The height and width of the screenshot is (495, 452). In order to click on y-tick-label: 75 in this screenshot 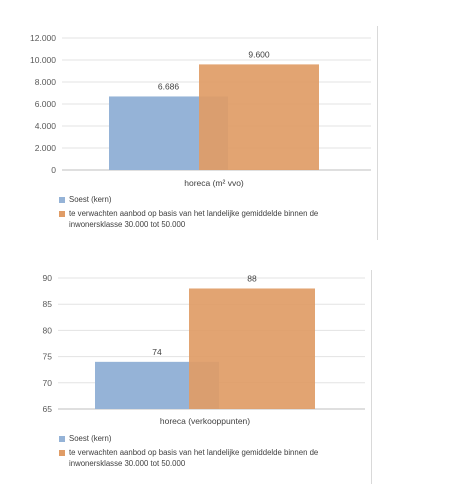, I will do `click(48, 357)`.